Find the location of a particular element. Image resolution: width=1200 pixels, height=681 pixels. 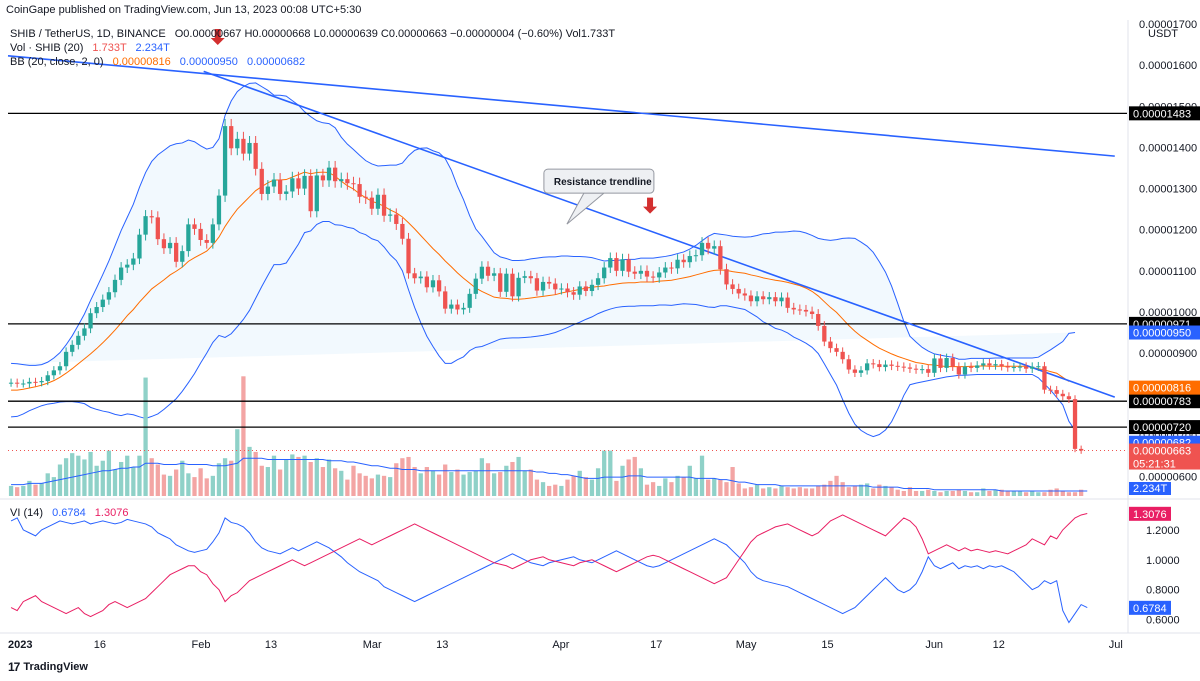

volume-ma-line is located at coordinates (549, 474).